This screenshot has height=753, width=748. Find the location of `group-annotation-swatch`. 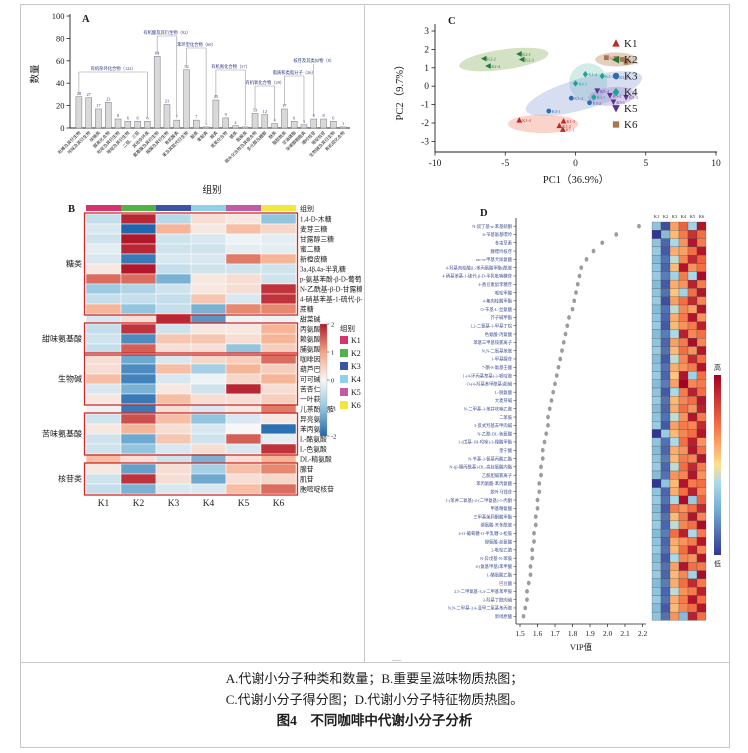

group-annotation-swatch is located at coordinates (243, 208).